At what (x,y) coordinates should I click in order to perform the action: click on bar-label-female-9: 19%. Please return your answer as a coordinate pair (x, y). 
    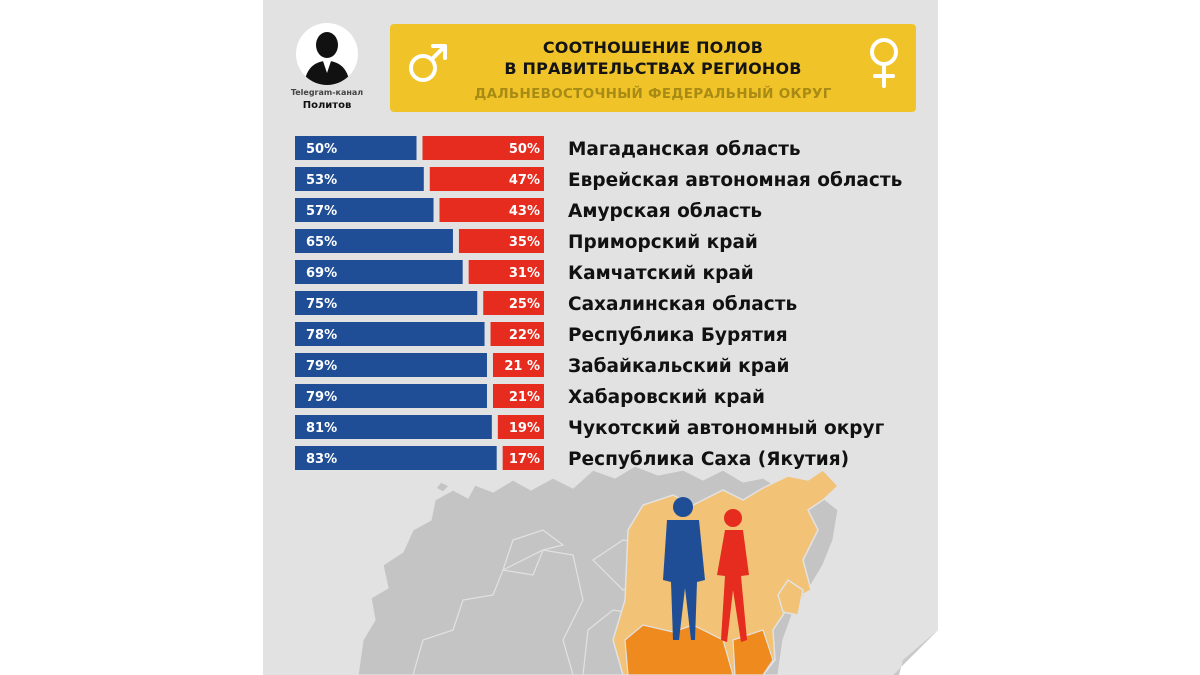
    Looking at the image, I should click on (524, 428).